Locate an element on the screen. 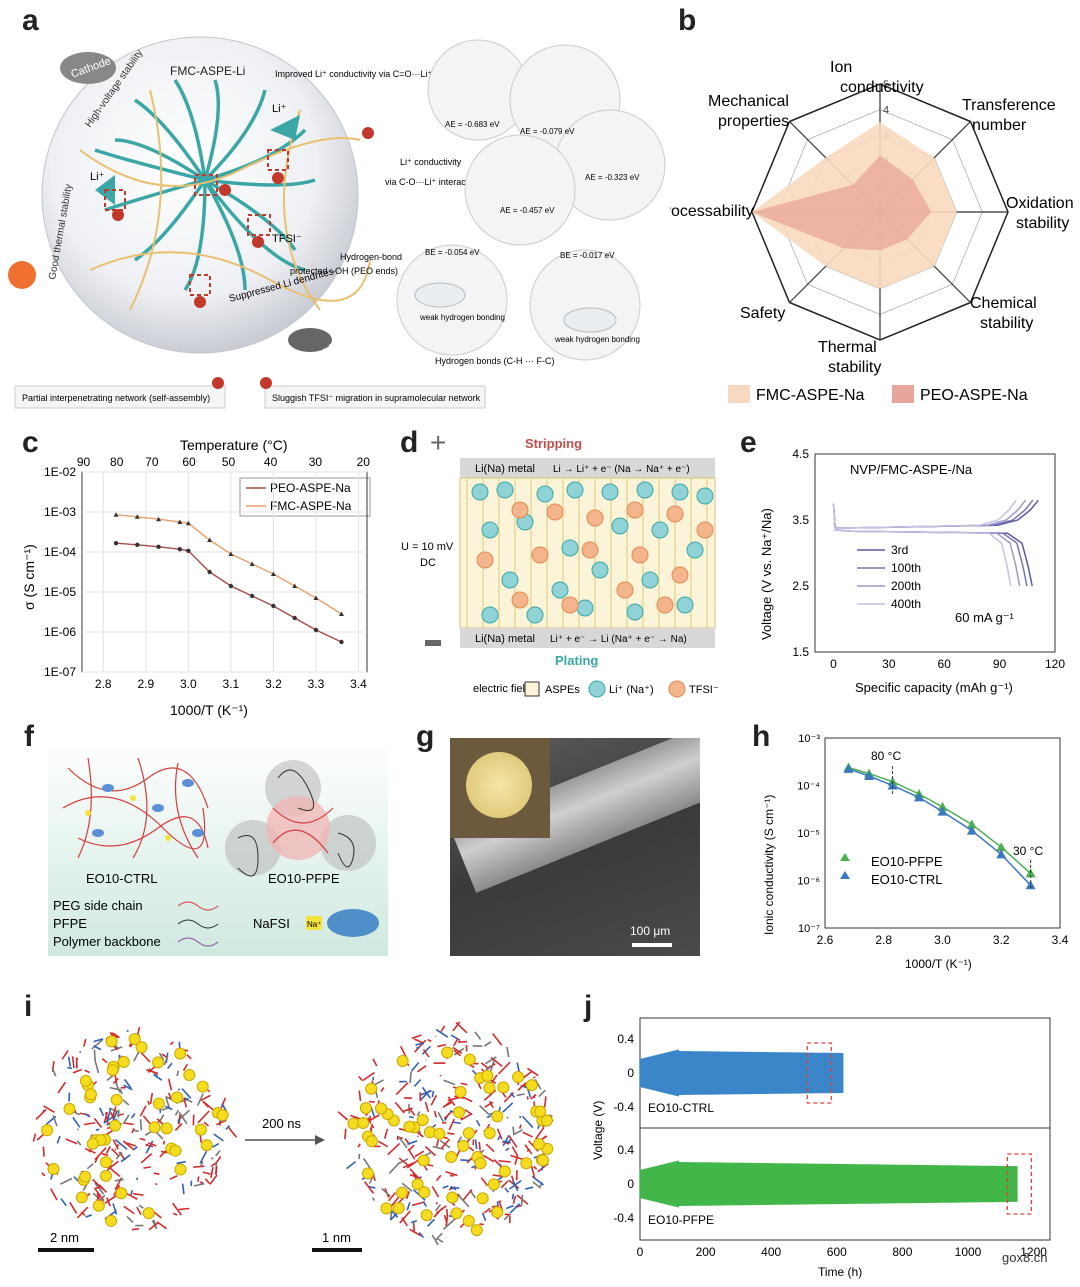 The height and width of the screenshot is (1287, 1080). f-peg: PEG side chain is located at coordinates (98, 905).